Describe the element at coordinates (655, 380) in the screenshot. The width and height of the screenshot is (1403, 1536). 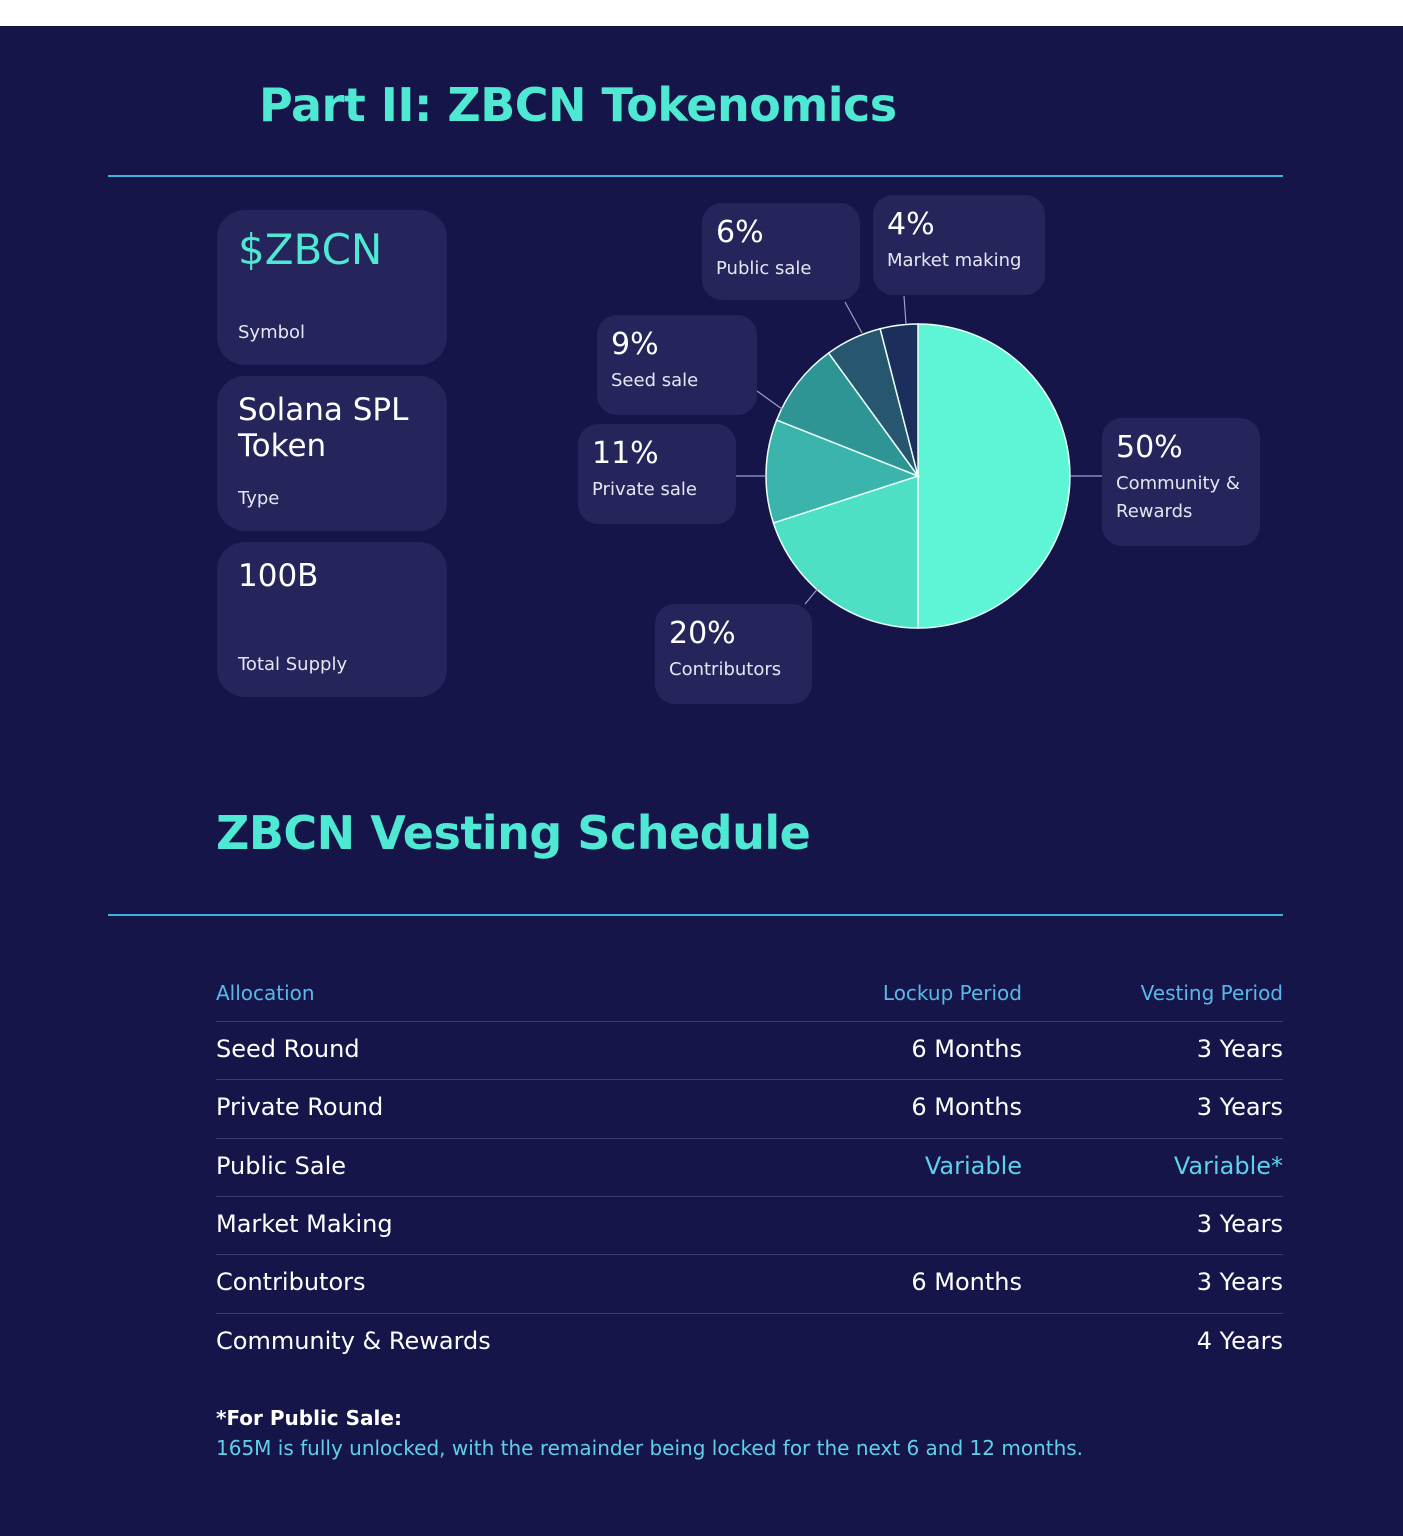
I see `slice-name: Seed sale` at that location.